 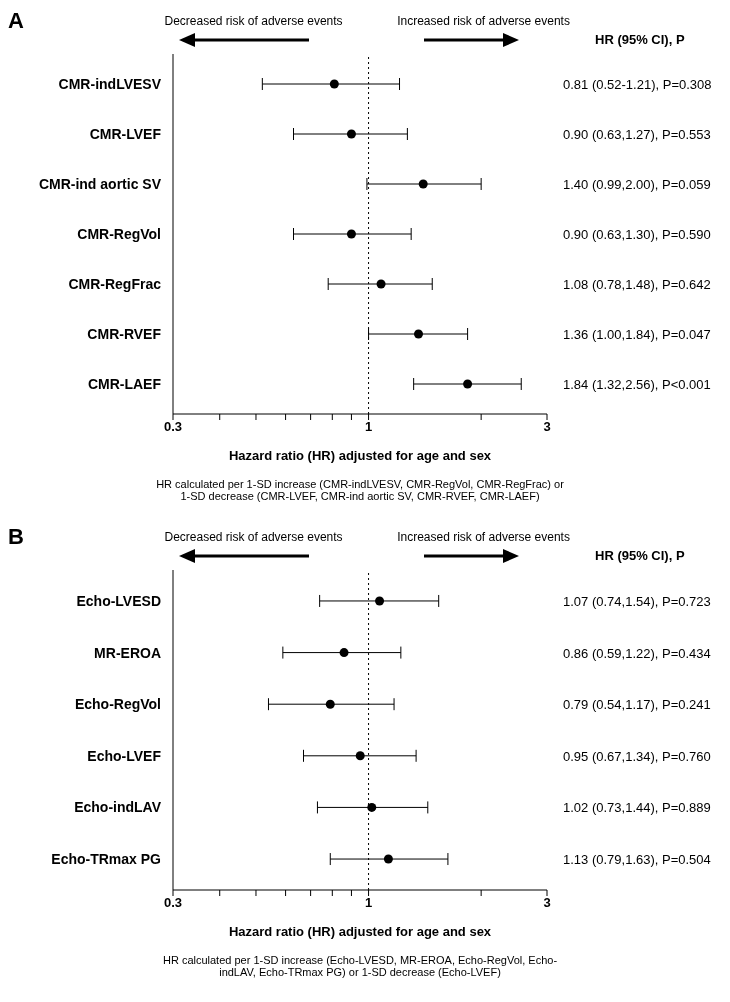 I want to click on y-tick-label: Echo-TRmax PG, so click(x=106, y=859).